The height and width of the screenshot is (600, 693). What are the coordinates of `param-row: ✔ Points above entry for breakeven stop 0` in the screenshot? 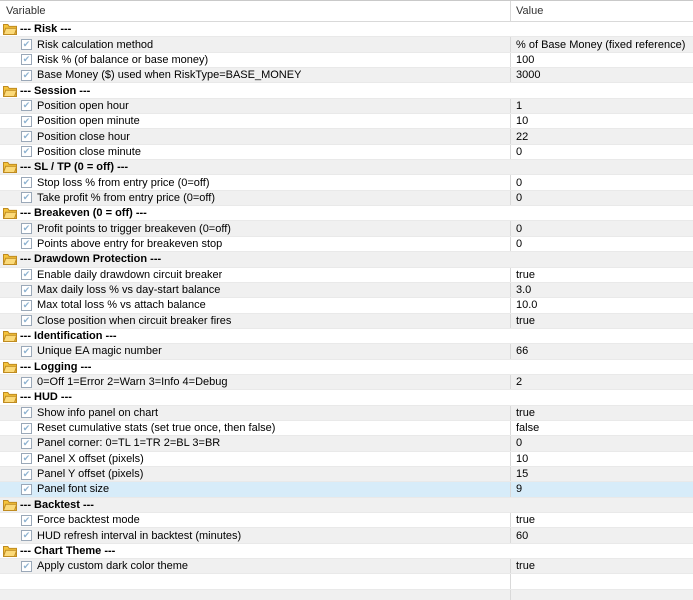 It's located at (346, 244).